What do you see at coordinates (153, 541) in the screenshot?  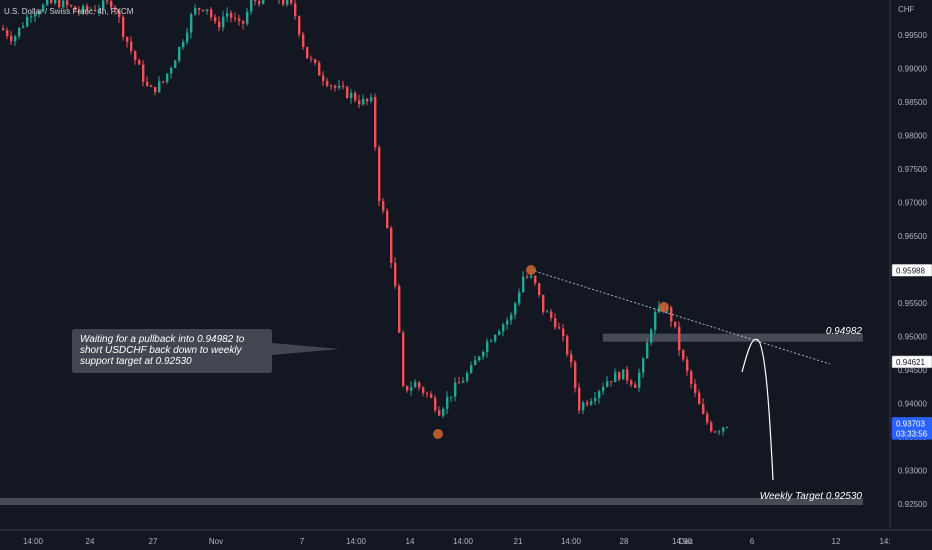 I see `time-tick-label: 27` at bounding box center [153, 541].